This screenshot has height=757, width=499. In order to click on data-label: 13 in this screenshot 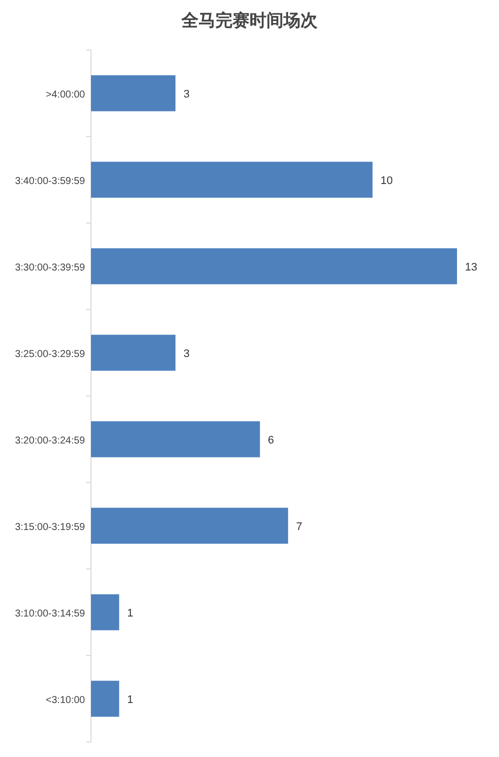, I will do `click(471, 267)`.